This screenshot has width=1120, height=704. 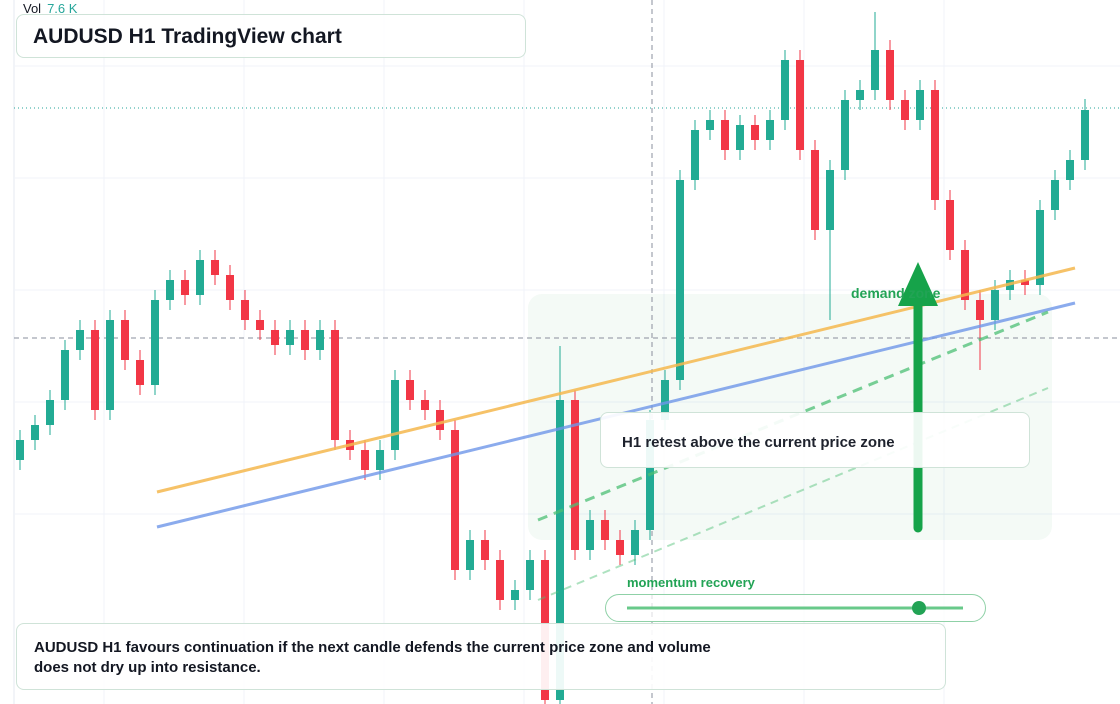 I want to click on chart-title: AUDUSD H1 TradingView chart, so click(x=187, y=36).